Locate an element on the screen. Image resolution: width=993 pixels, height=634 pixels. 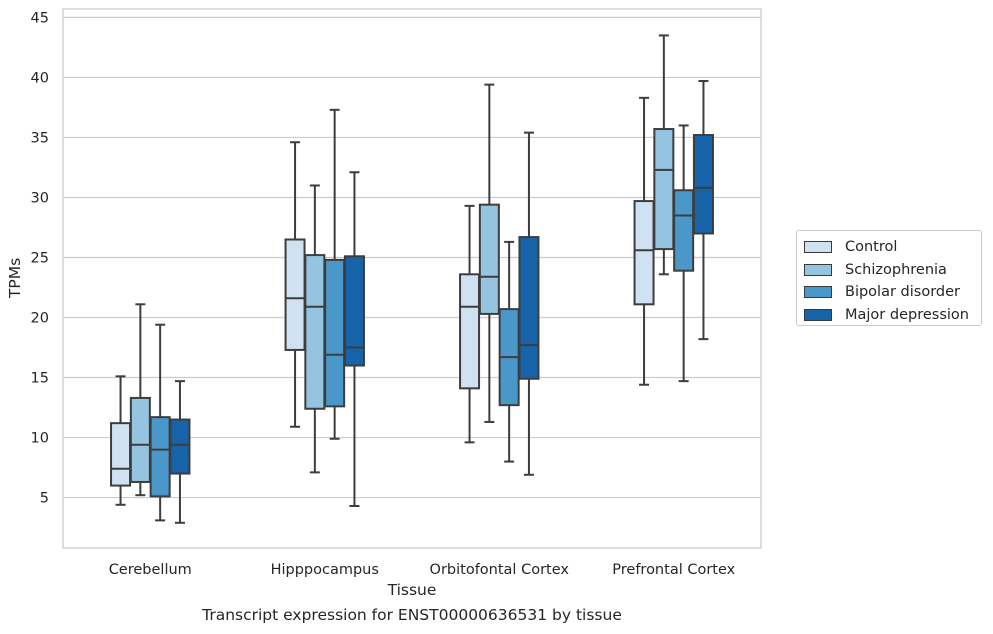
legend-label: Major depression is located at coordinates (907, 314).